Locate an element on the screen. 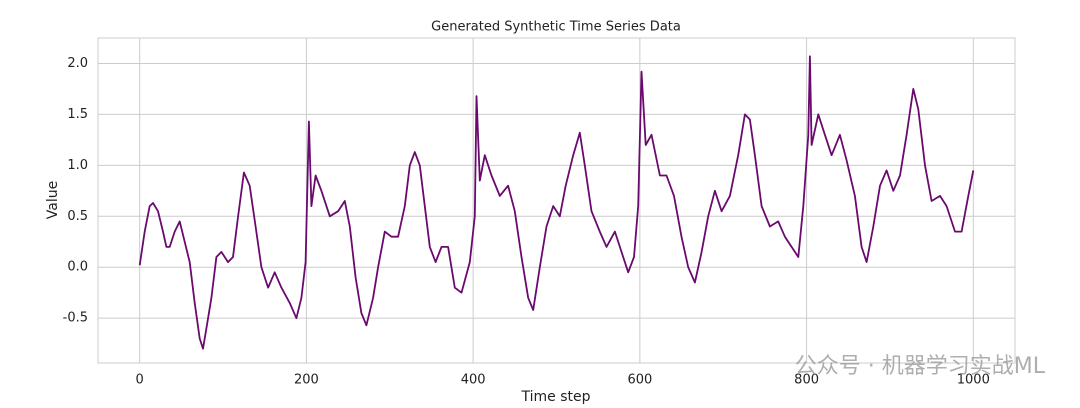 The height and width of the screenshot is (408, 1080). y-tick-label: -0.5 is located at coordinates (75, 318).